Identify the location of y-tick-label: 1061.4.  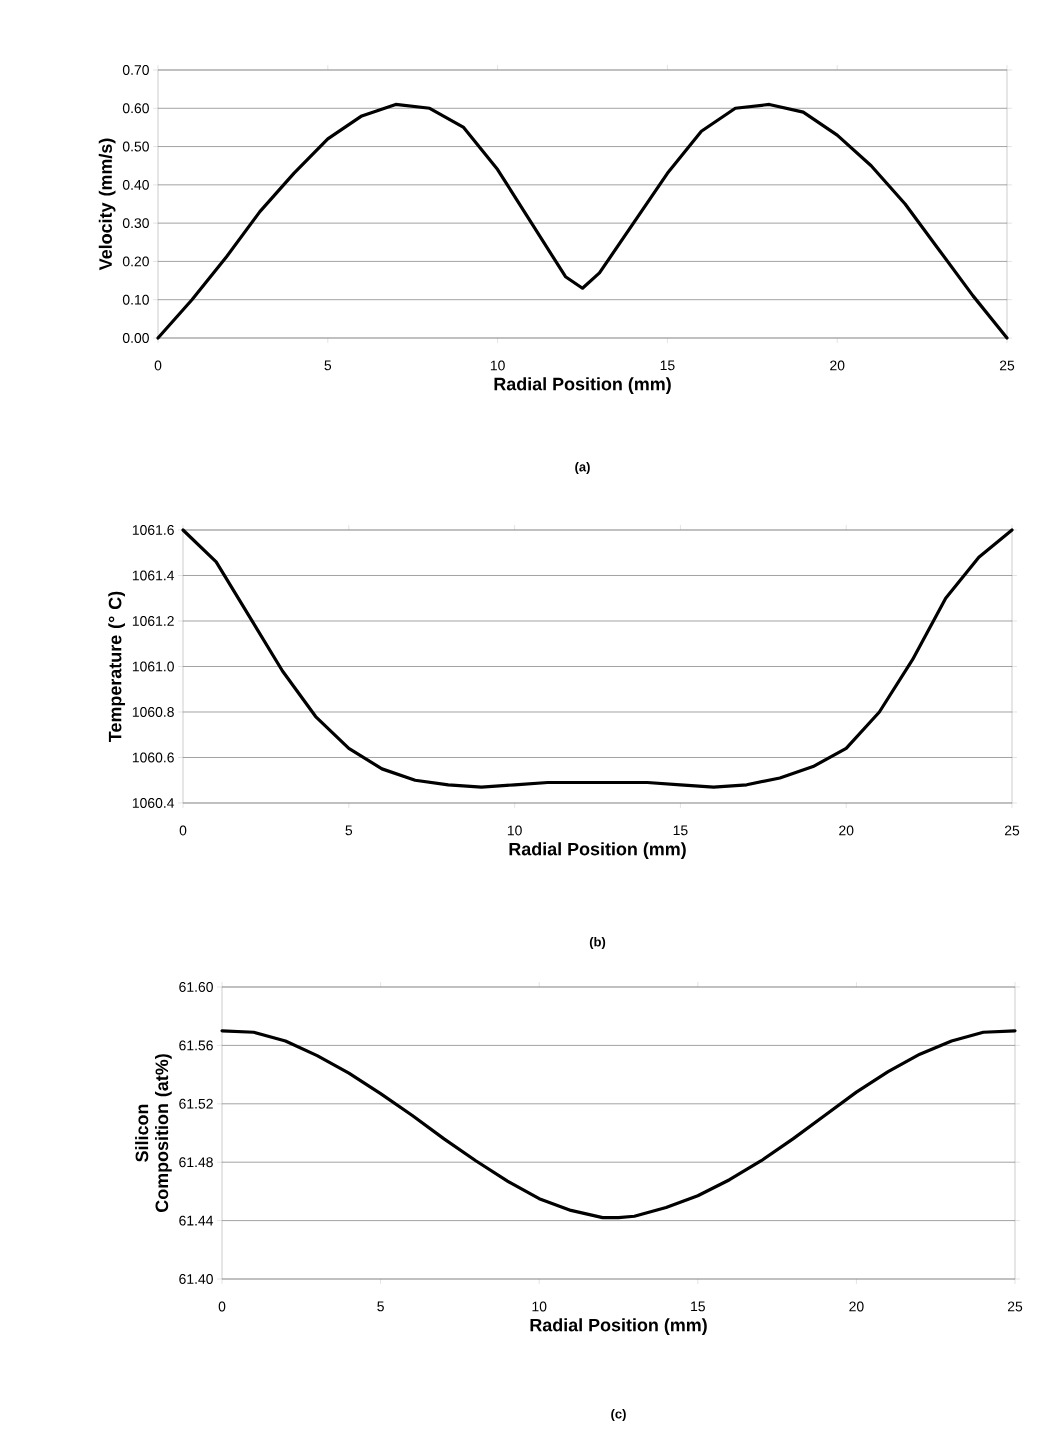
(153, 575).